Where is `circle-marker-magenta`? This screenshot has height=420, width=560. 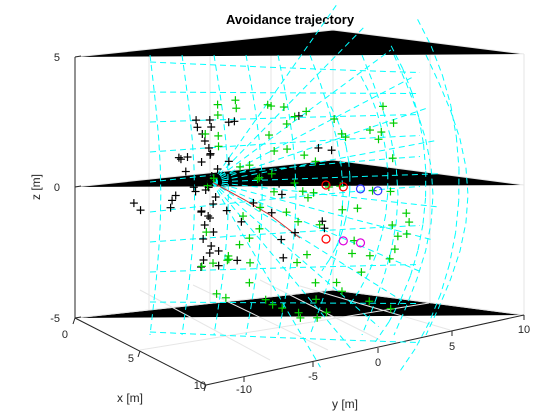 circle-marker-magenta is located at coordinates (360, 243).